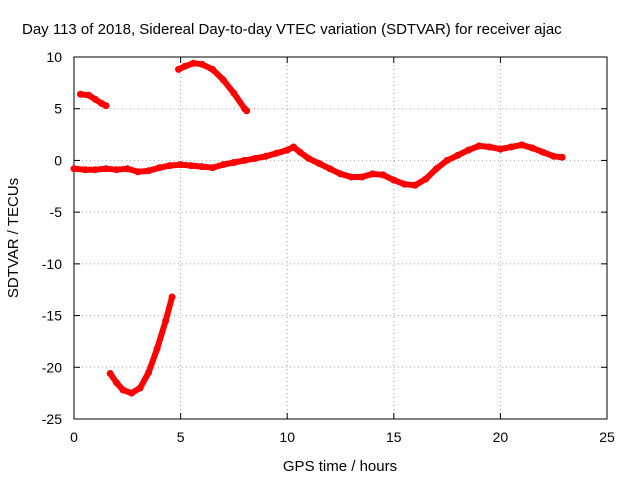 This screenshot has height=480, width=640. What do you see at coordinates (501, 437) in the screenshot?
I see `x-tick-label: 20` at bounding box center [501, 437].